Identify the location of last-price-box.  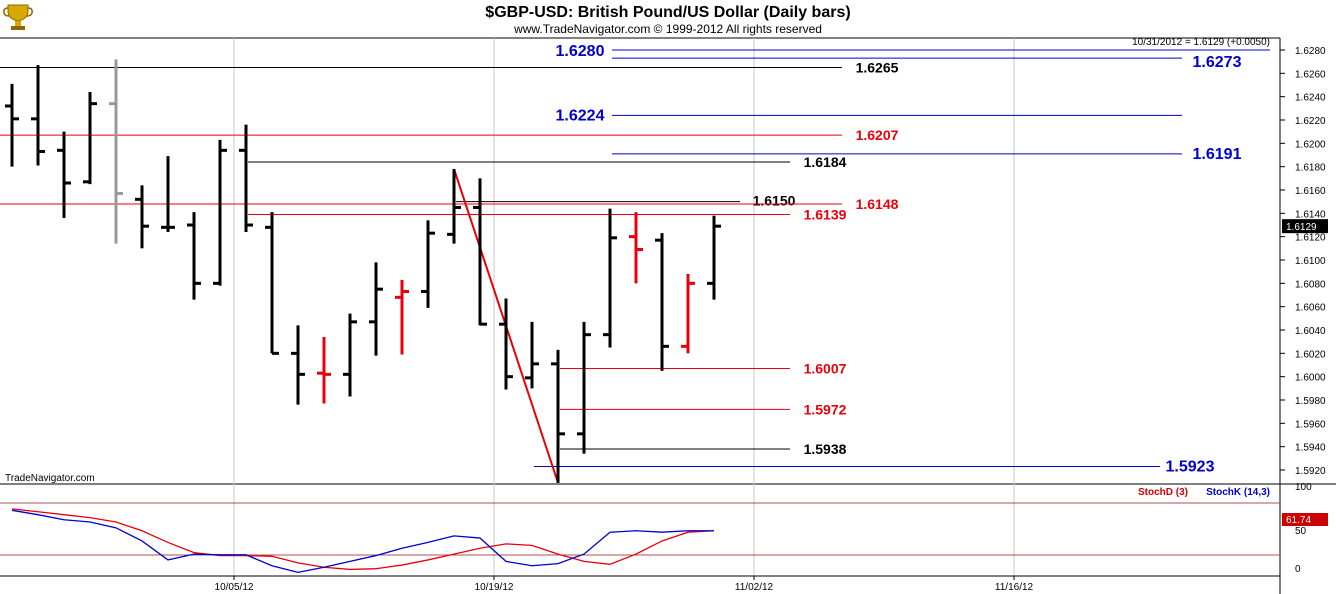
(1305, 226).